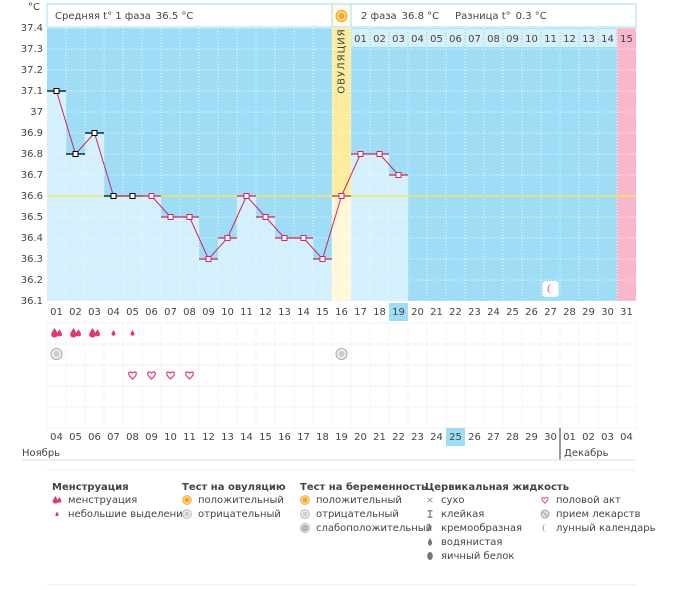 The height and width of the screenshot is (591, 675). What do you see at coordinates (607, 39) in the screenshot?
I see `phase2-day: 14` at bounding box center [607, 39].